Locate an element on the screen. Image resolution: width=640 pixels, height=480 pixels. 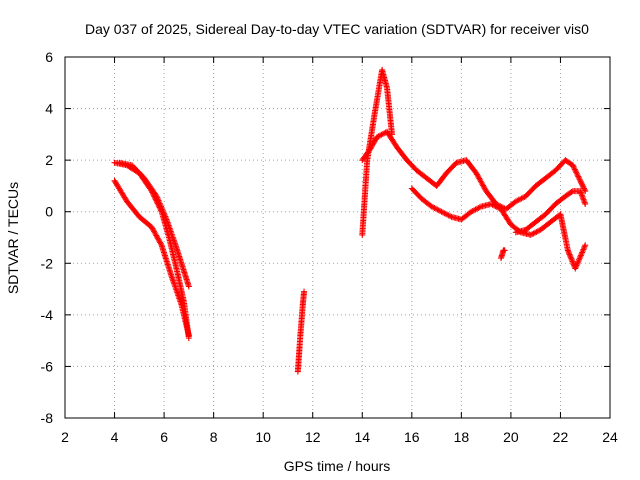
x-tick-label: 12 is located at coordinates (313, 437).